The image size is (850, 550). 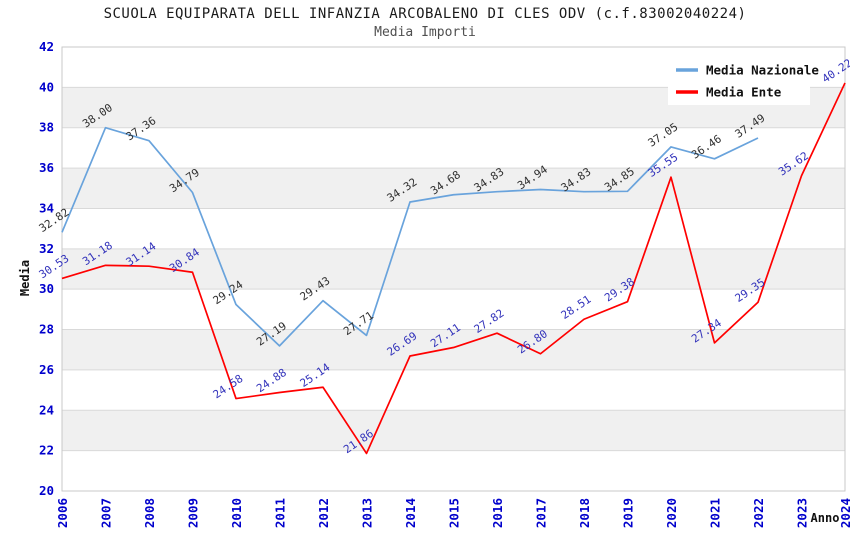 I want to click on x-tick-label: 2021, so click(x=715, y=513).